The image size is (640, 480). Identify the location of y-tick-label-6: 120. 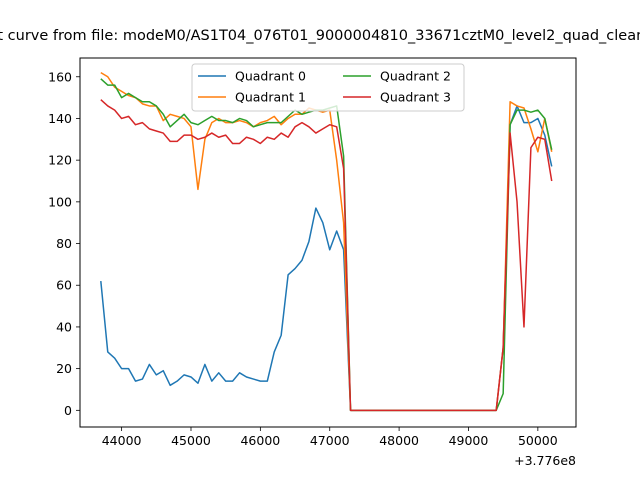
(60, 160).